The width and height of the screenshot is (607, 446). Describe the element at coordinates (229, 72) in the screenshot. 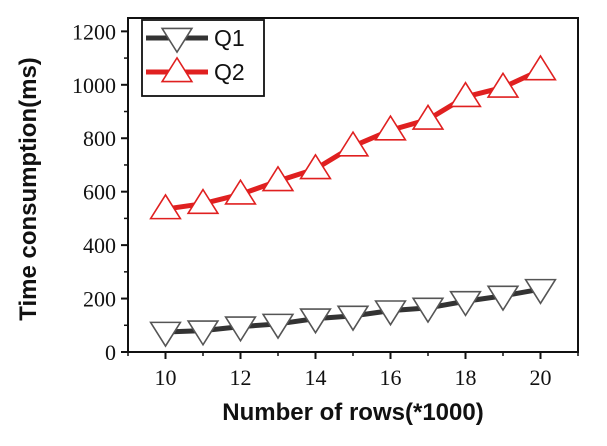

I see `legend-label: Q2` at that location.